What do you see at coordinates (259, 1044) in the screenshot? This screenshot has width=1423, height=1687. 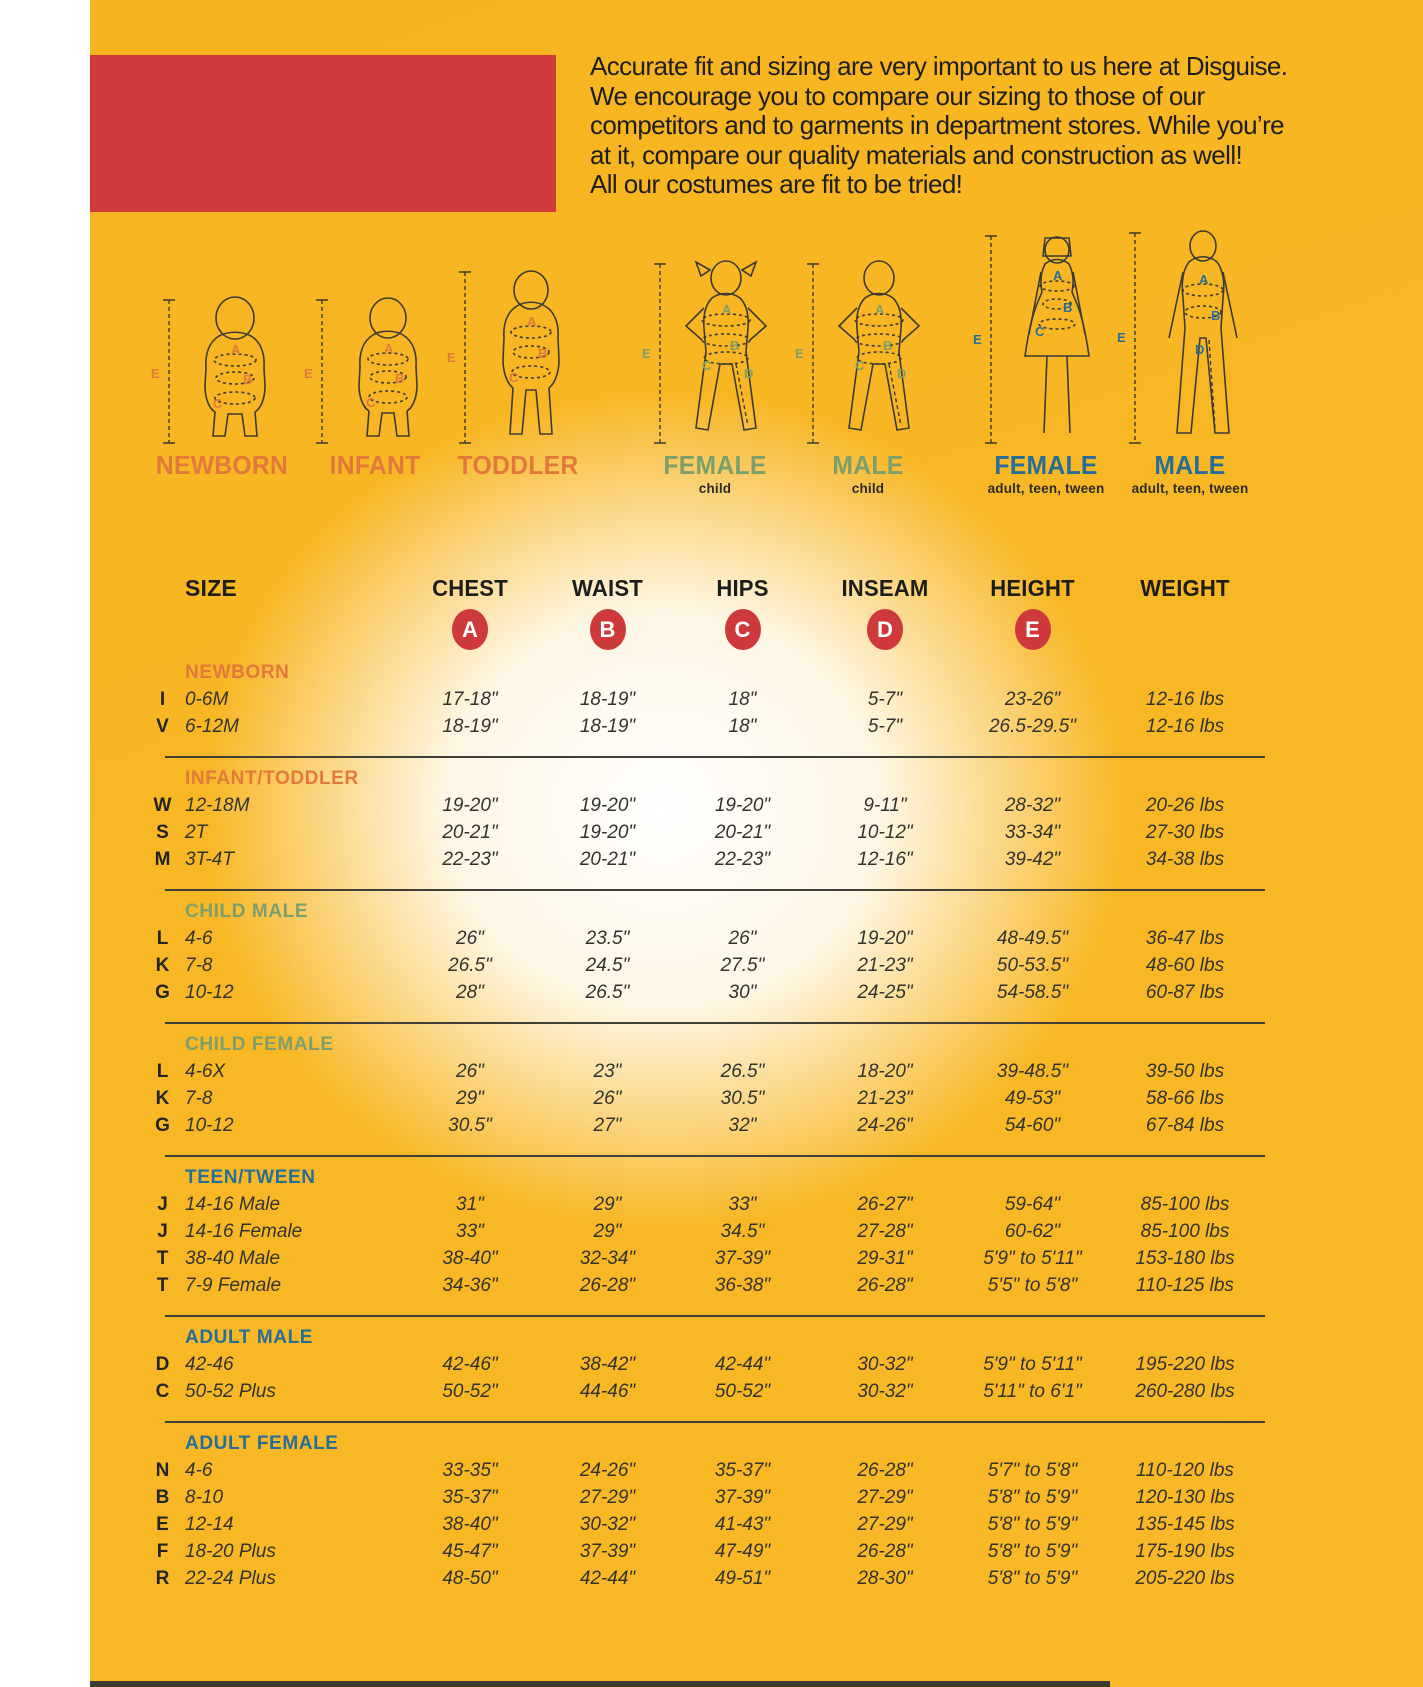 I see `section-title: CHILD FEMALE` at bounding box center [259, 1044].